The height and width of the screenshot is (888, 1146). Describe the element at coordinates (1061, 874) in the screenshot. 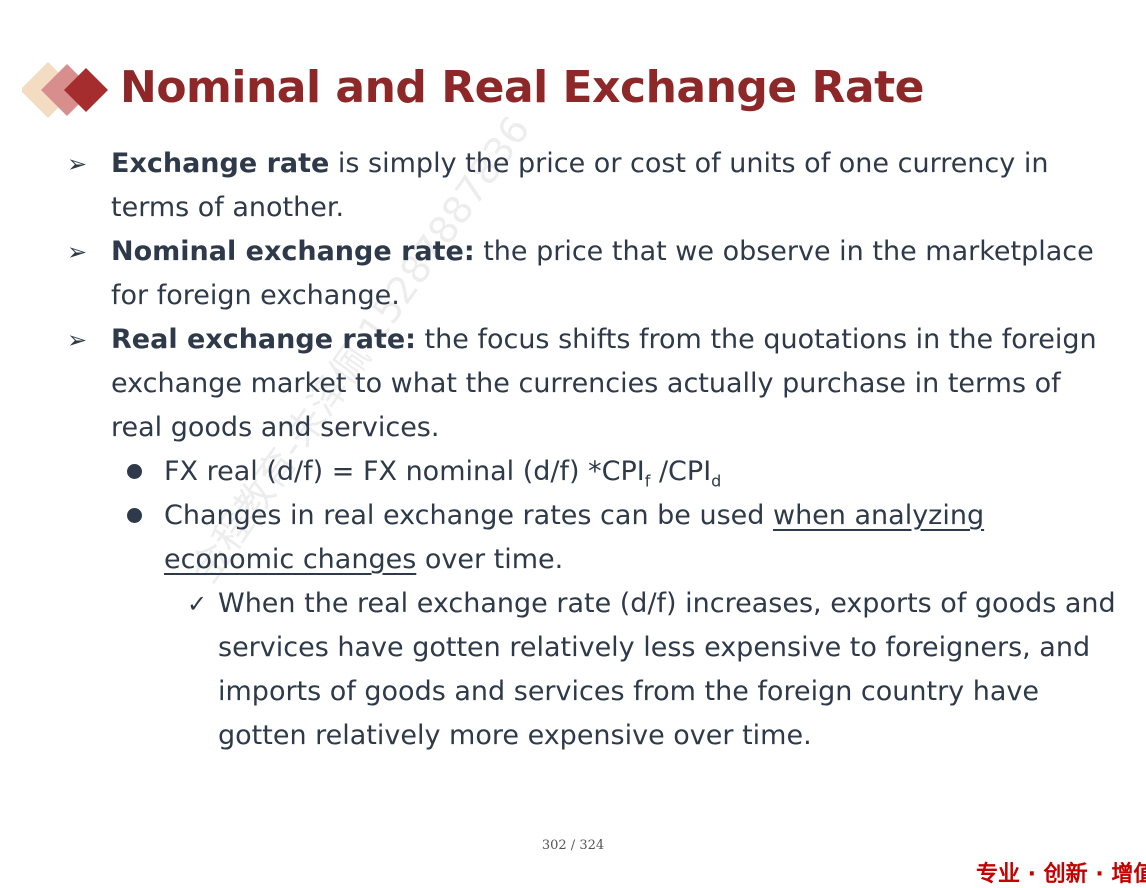

I see `brand-slogan: 专业 · 创新 · 增值` at that location.